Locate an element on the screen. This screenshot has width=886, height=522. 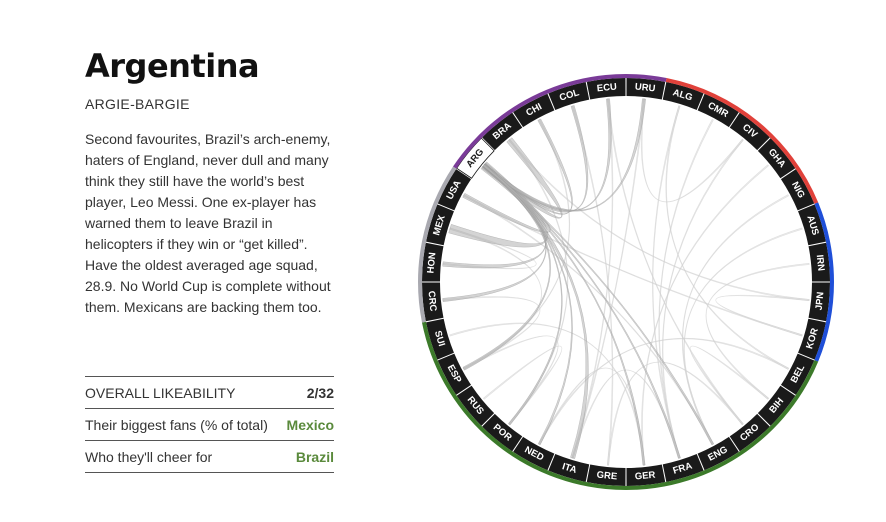
team-label-ger: GER is located at coordinates (645, 476).